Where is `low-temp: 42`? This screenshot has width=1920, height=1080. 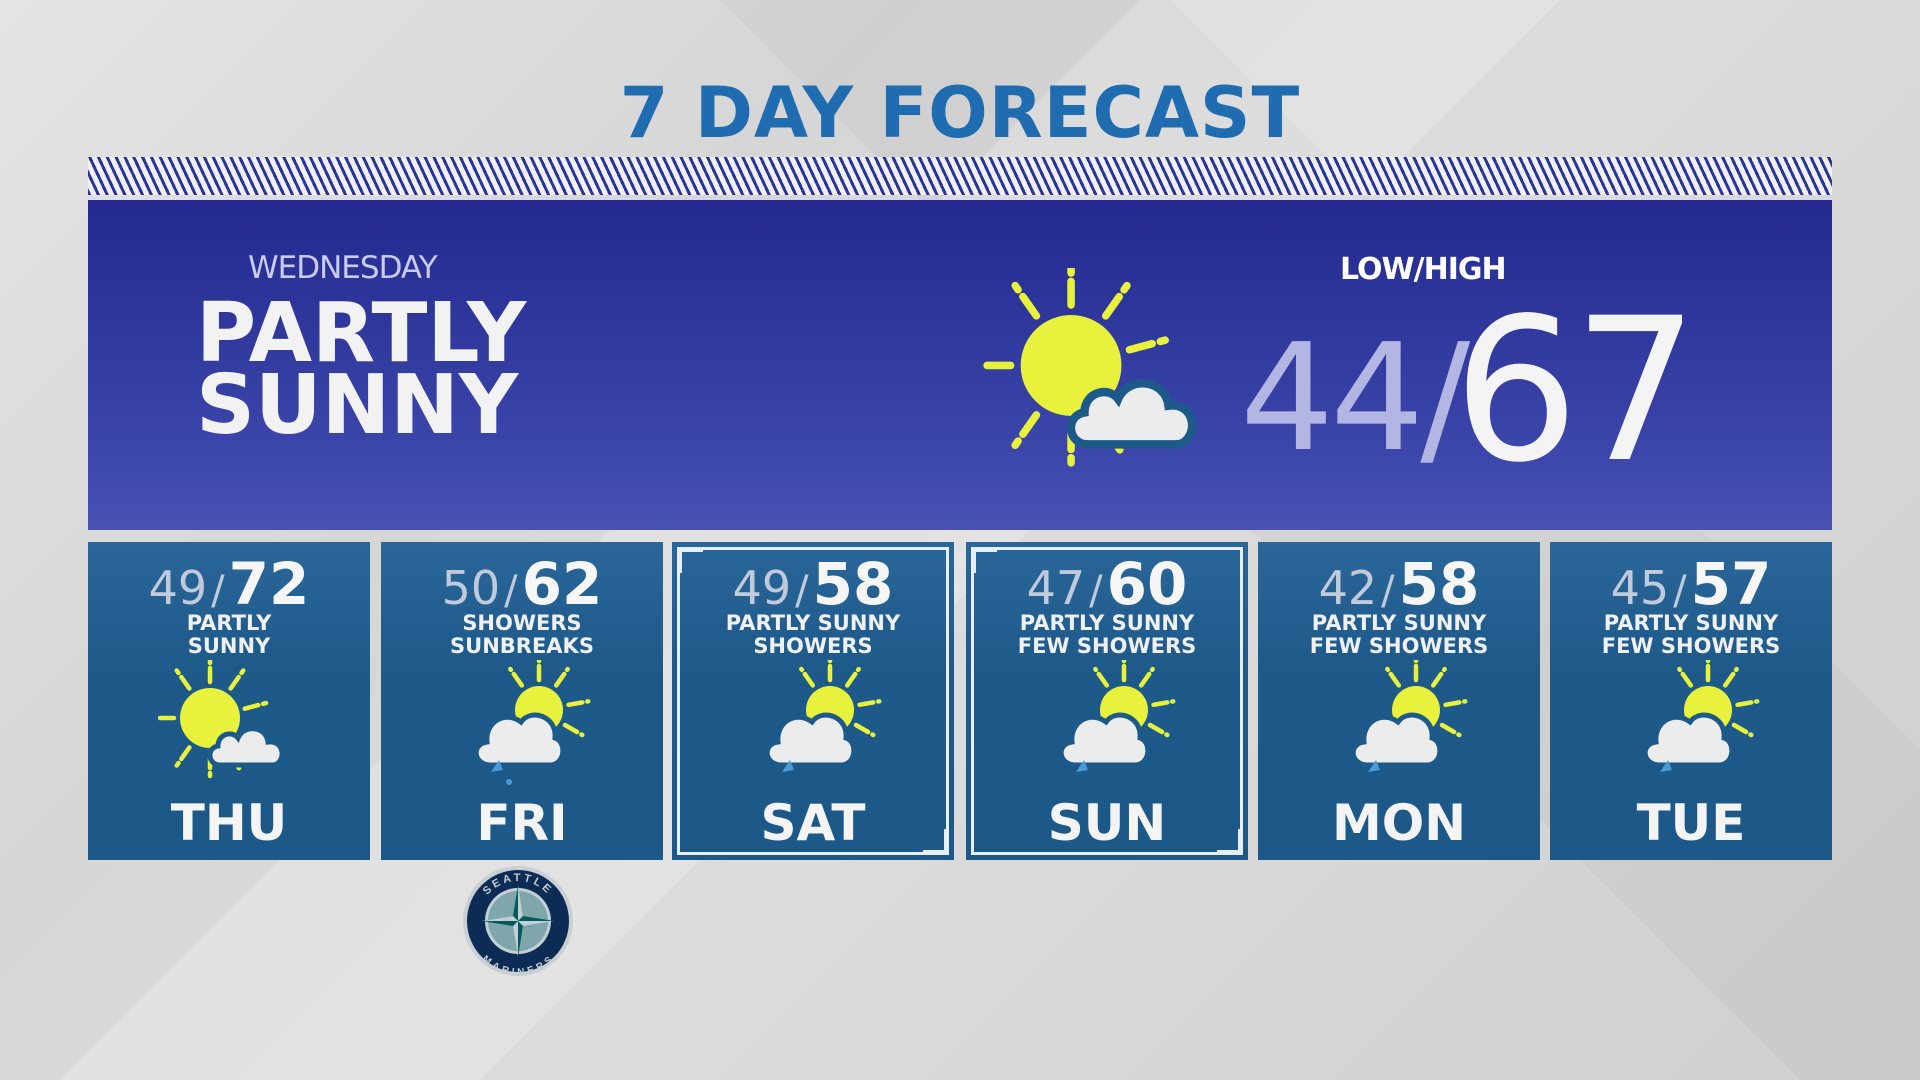 low-temp: 42 is located at coordinates (1348, 588).